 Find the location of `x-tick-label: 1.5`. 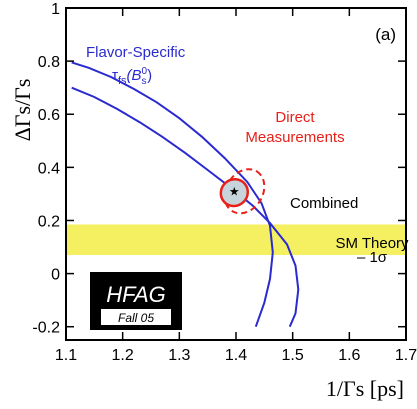

x-tick-label: 1.5 is located at coordinates (293, 355).